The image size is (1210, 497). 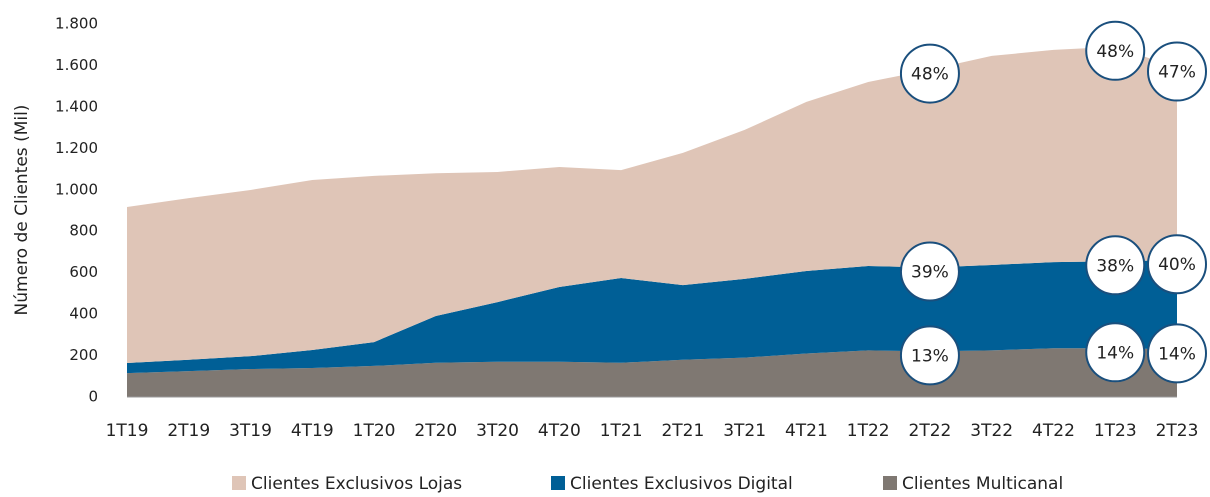 What do you see at coordinates (681, 483) in the screenshot?
I see `legend-label: Clientes Exclusivos Digital` at bounding box center [681, 483].